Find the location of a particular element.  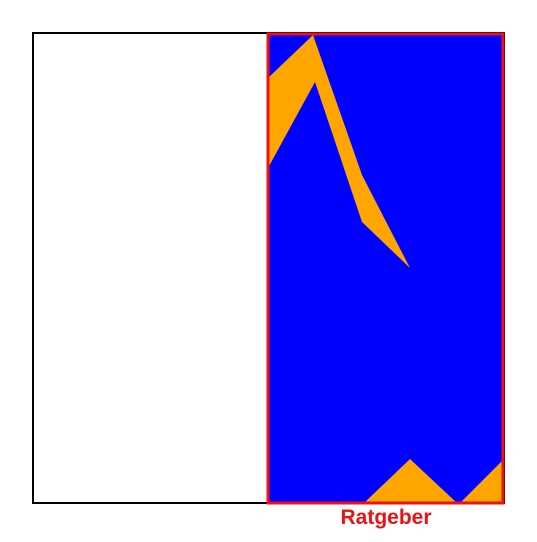

orange-bottom-triangle is located at coordinates (410, 481).